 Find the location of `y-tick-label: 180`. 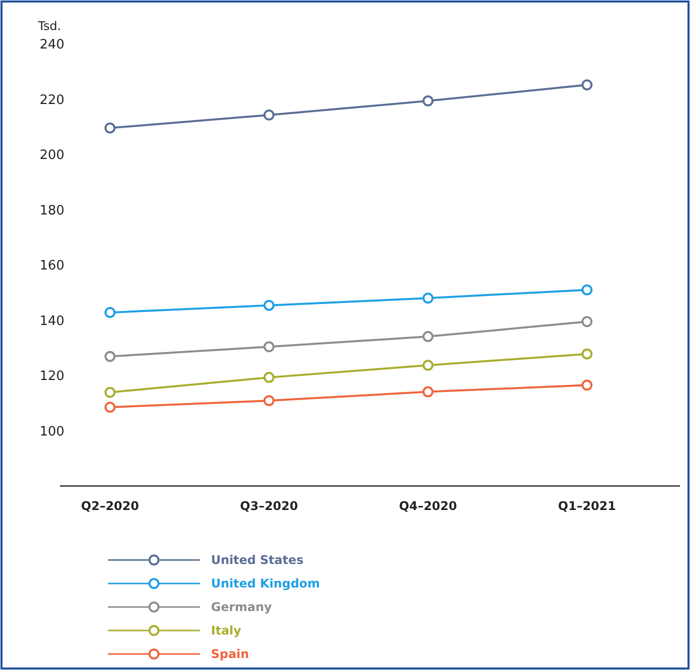

y-tick-label: 180 is located at coordinates (52, 210).